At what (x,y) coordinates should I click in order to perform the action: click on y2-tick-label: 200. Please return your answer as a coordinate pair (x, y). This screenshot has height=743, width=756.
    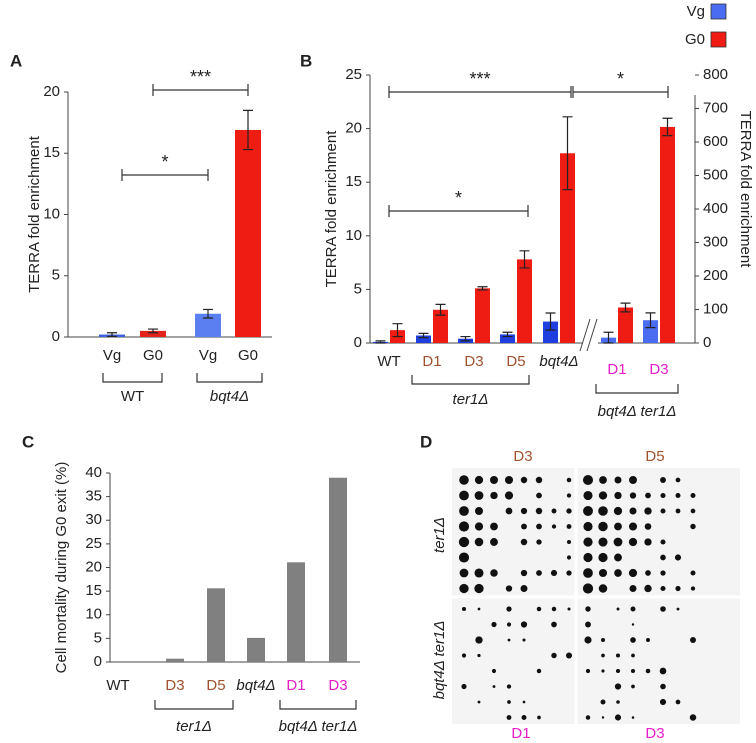
    Looking at the image, I should click on (715, 275).